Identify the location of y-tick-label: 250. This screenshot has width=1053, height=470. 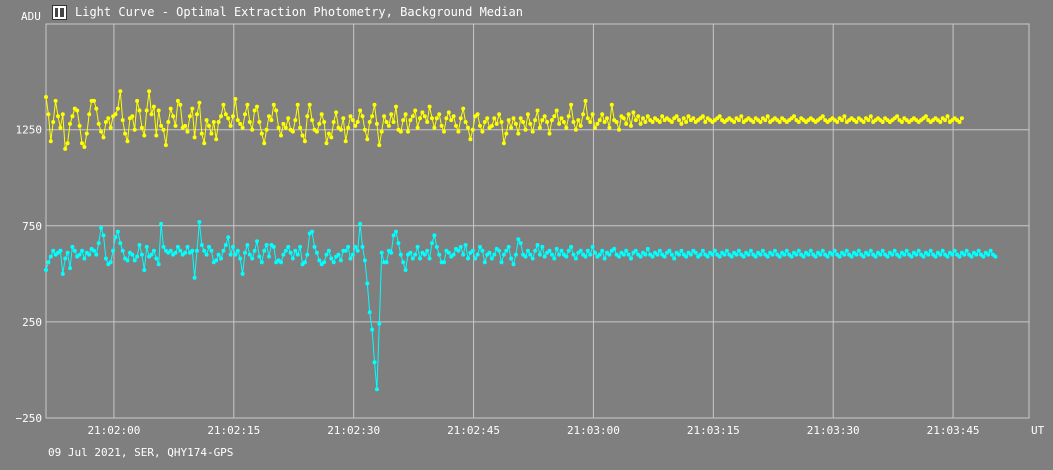
(32, 322).